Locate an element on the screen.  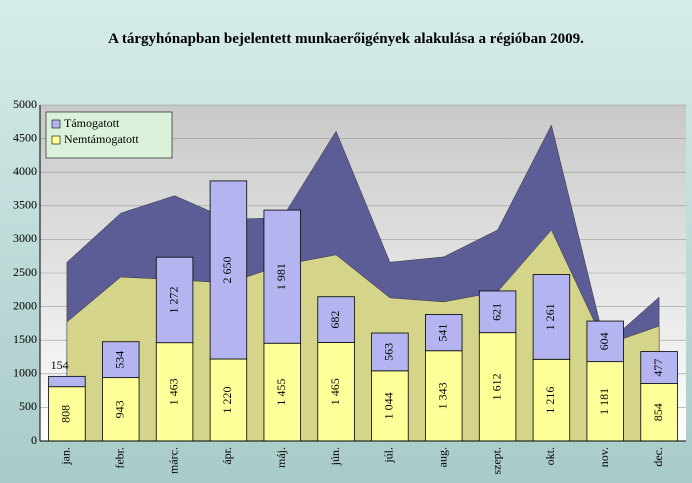
x-tick-label: aug. is located at coordinates (443, 457).